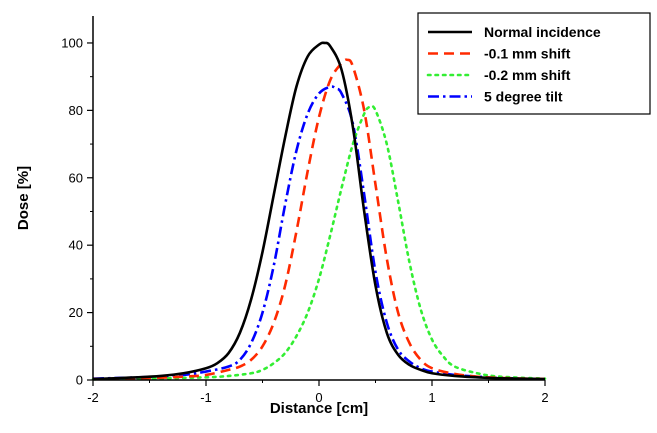 This screenshot has height=433, width=657. Describe the element at coordinates (527, 75) in the screenshot. I see `legend-entry-label: -0.2 mm shift` at that location.